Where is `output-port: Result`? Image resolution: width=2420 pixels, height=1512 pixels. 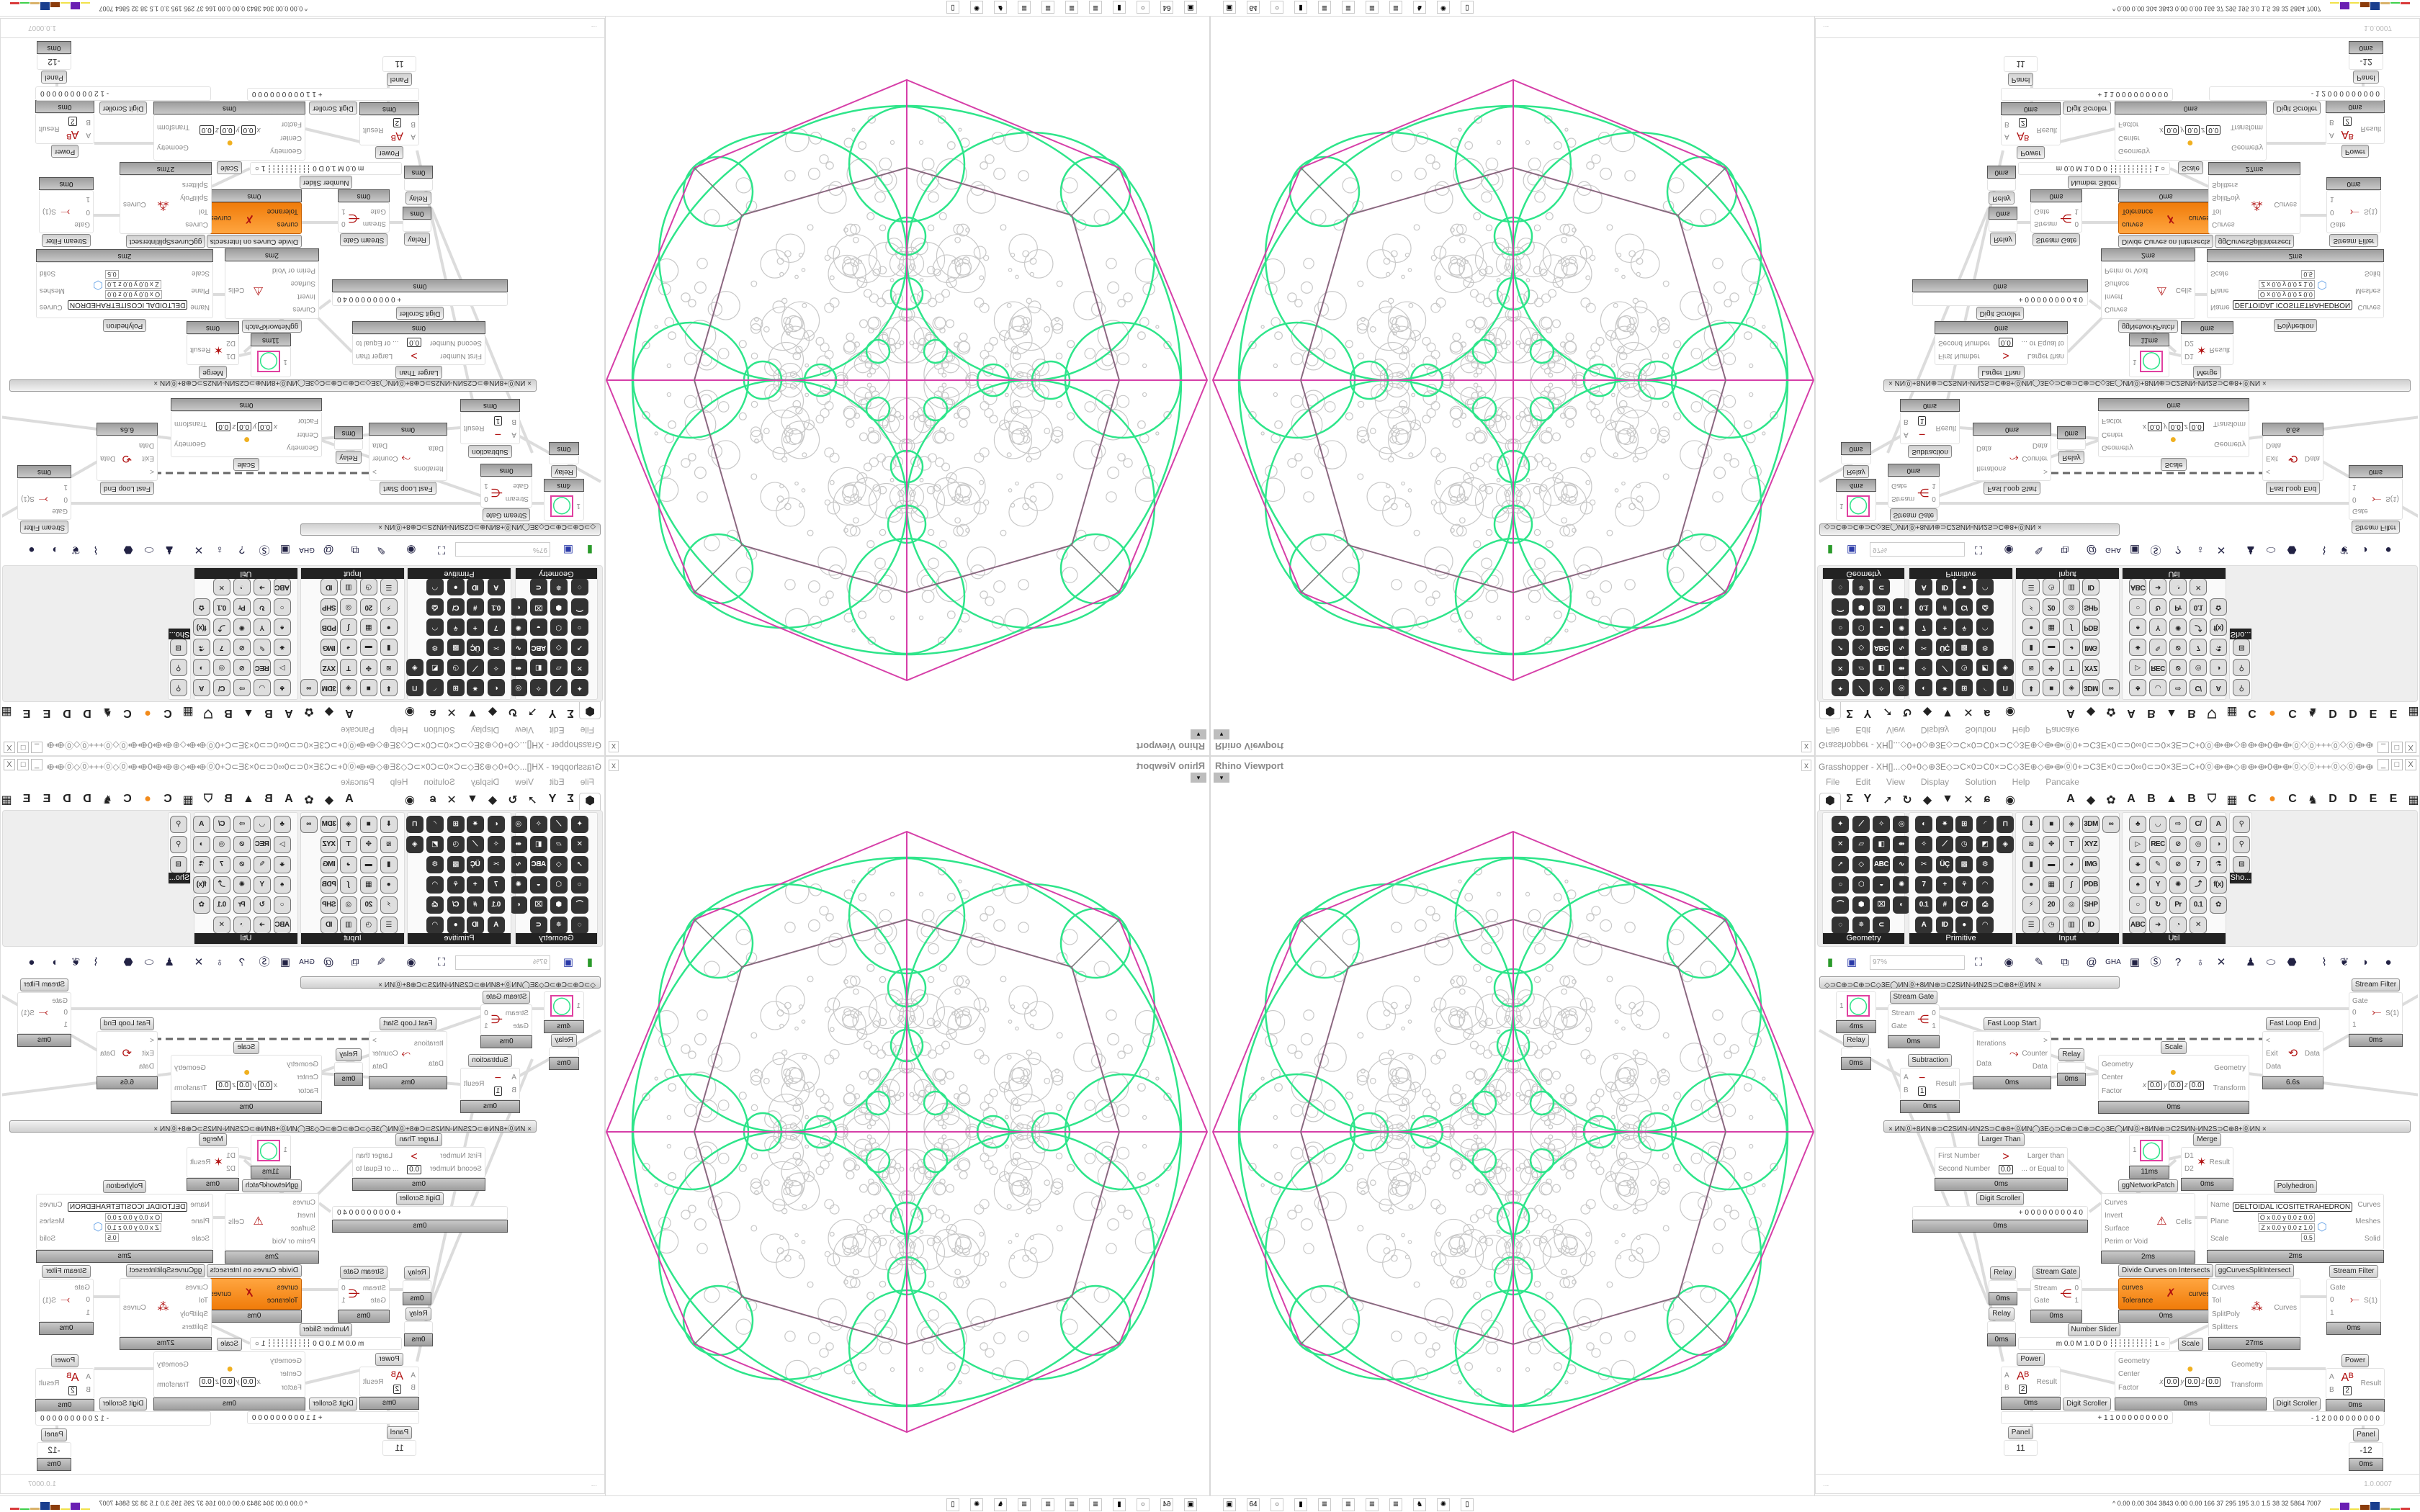
output-port: Result is located at coordinates (1945, 1084).